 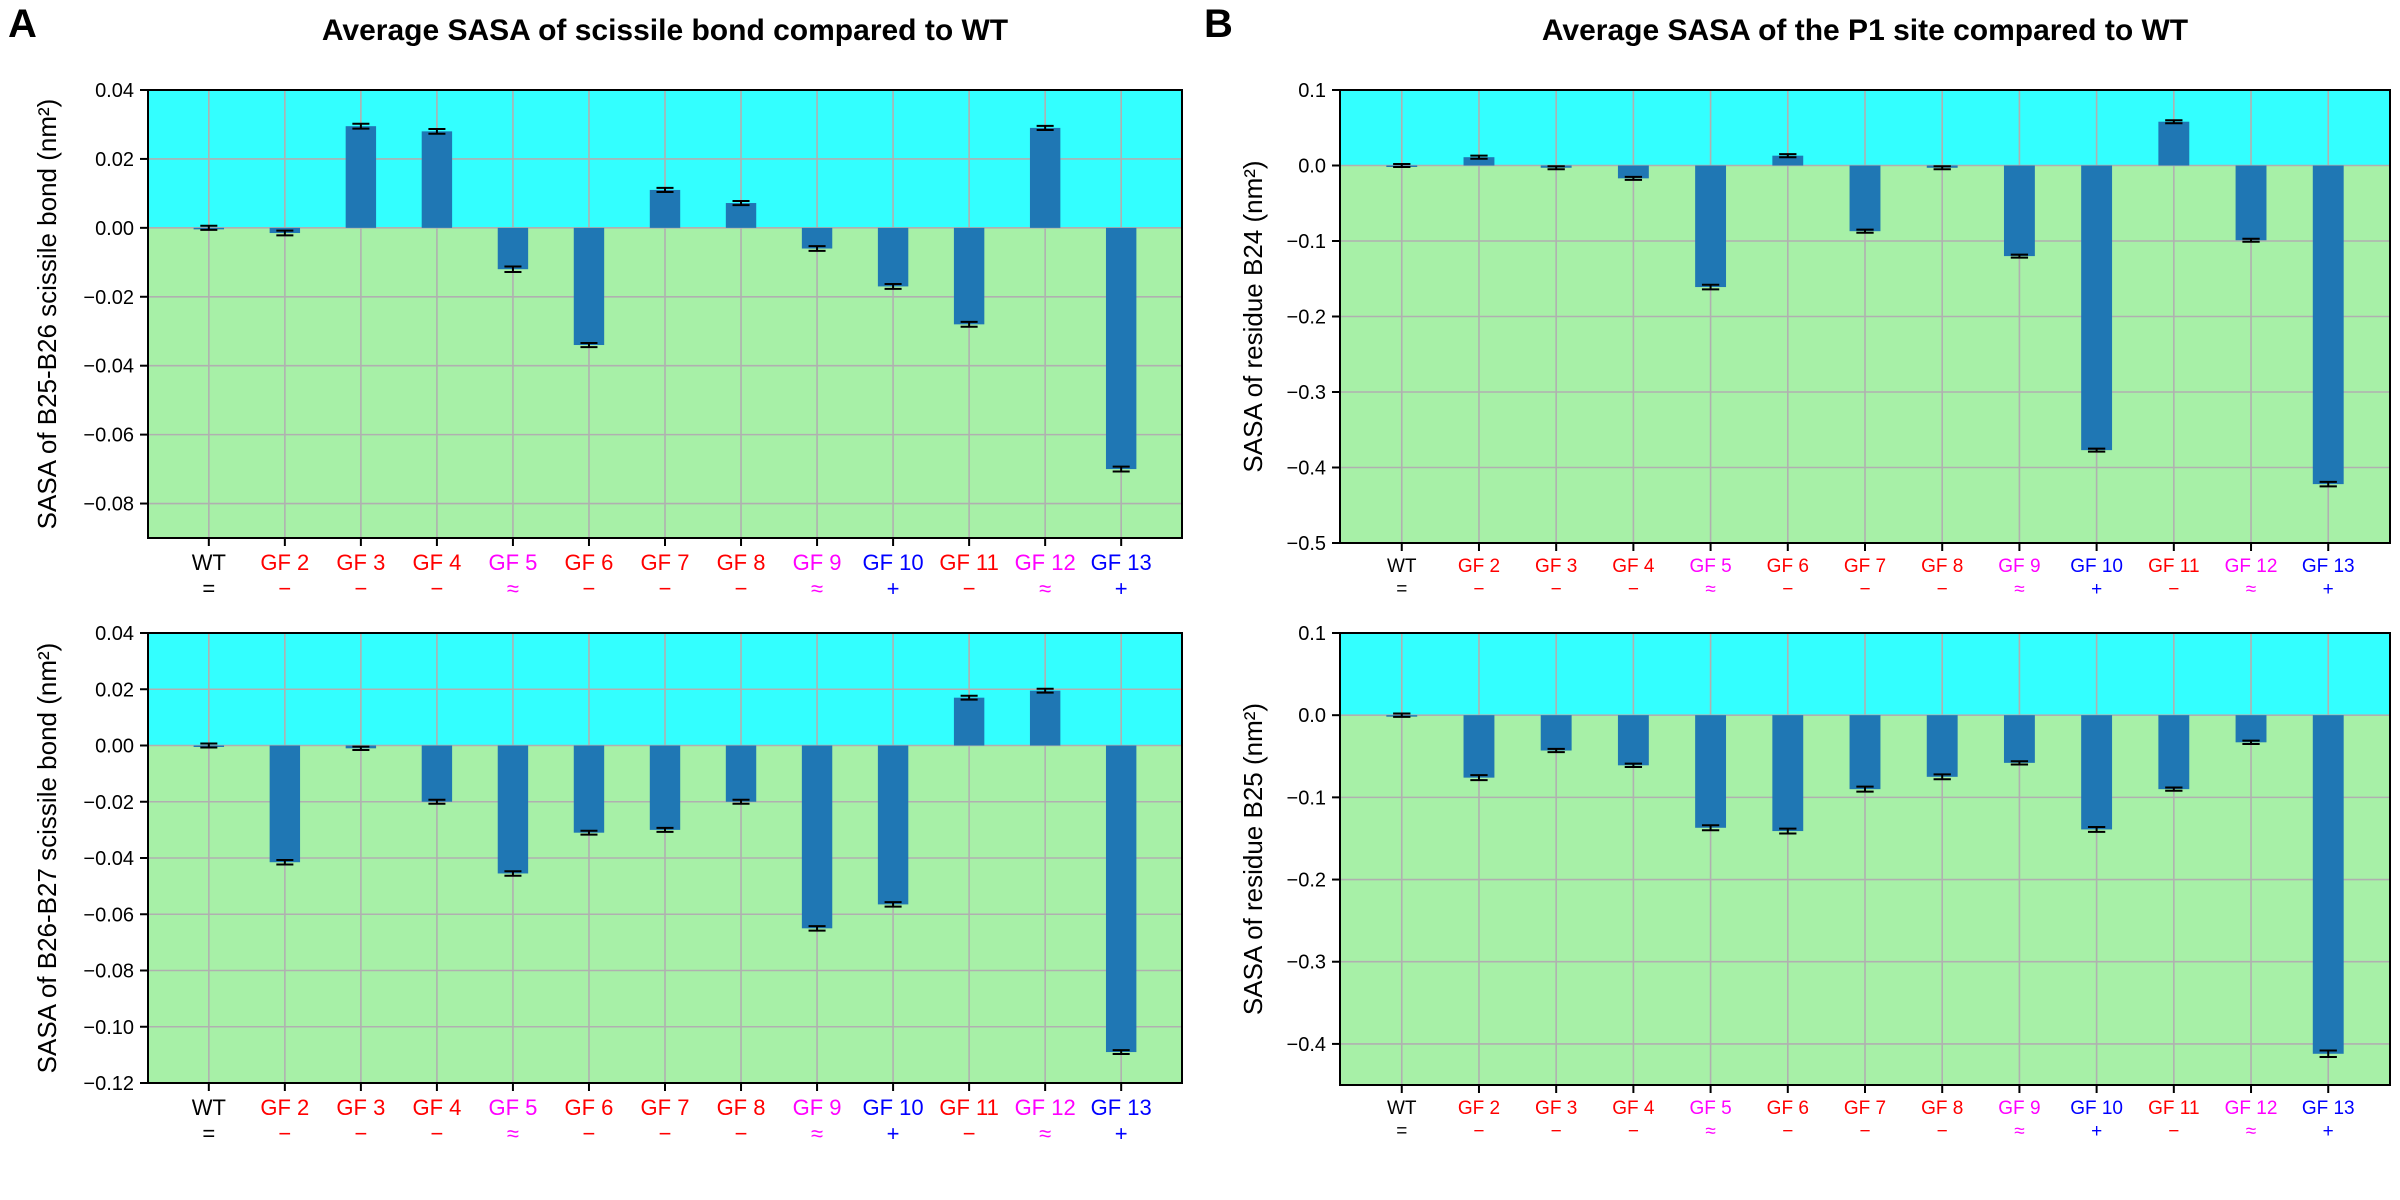 What do you see at coordinates (1312, 634) in the screenshot?
I see `y-tick-label: 0.1` at bounding box center [1312, 634].